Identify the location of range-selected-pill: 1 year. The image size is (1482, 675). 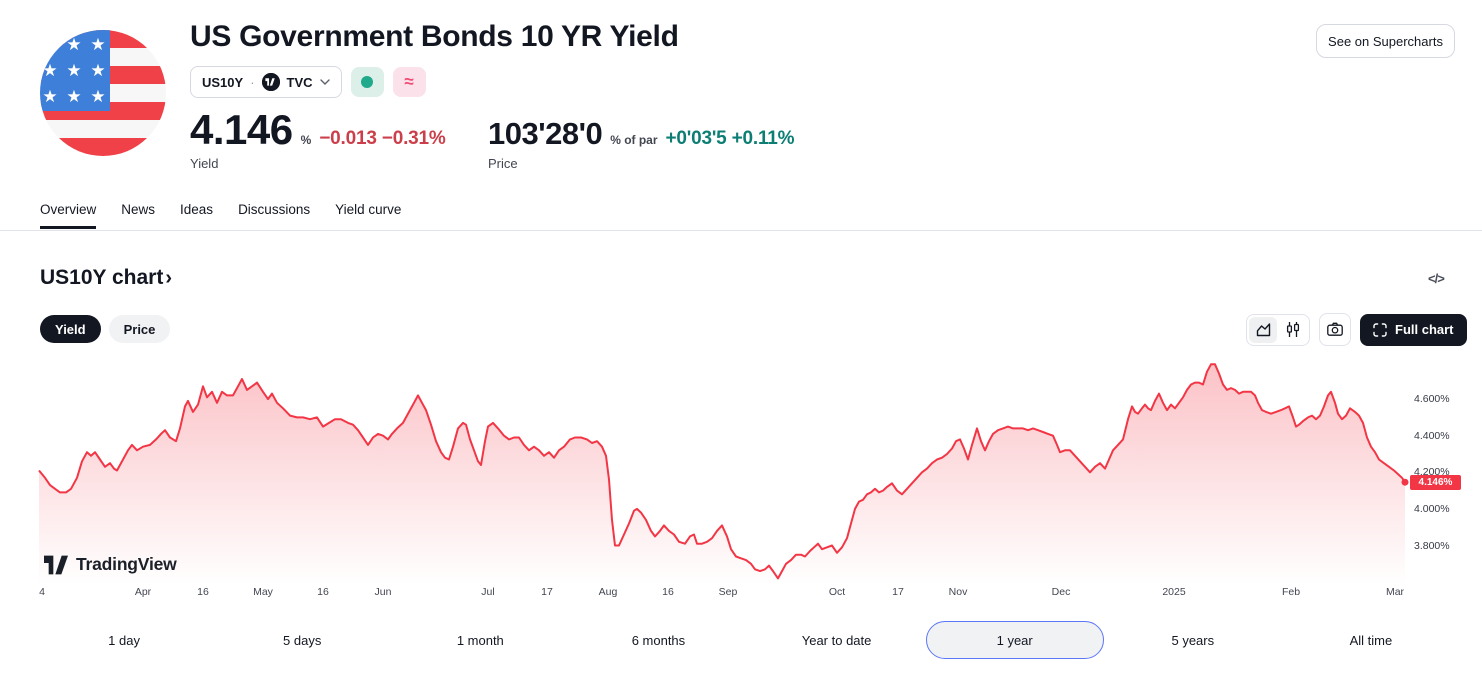
(1014, 640).